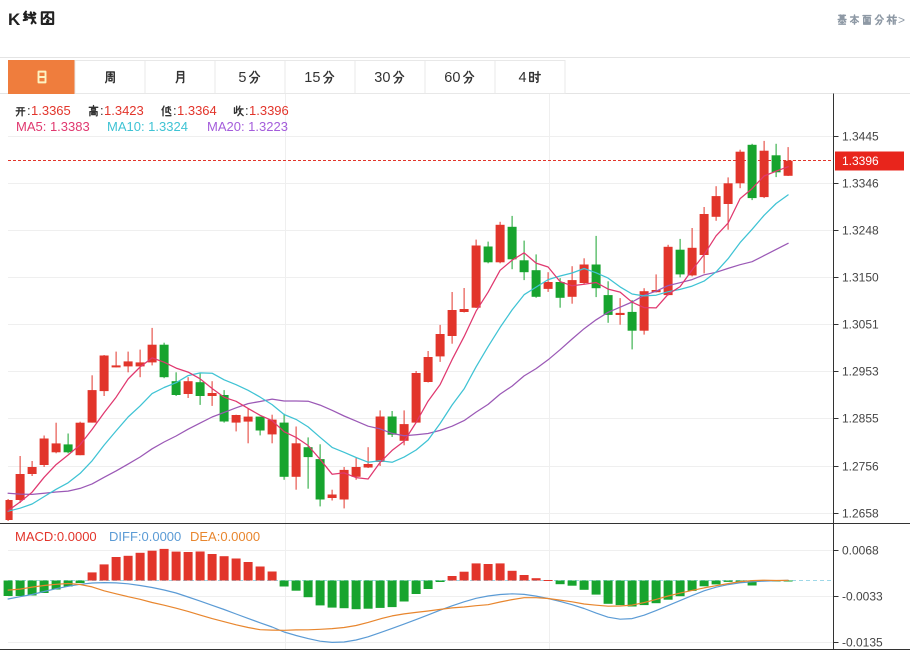 This screenshot has height=659, width=910. Describe the element at coordinates (14, 19) in the screenshot. I see `svg-text: K` at that location.